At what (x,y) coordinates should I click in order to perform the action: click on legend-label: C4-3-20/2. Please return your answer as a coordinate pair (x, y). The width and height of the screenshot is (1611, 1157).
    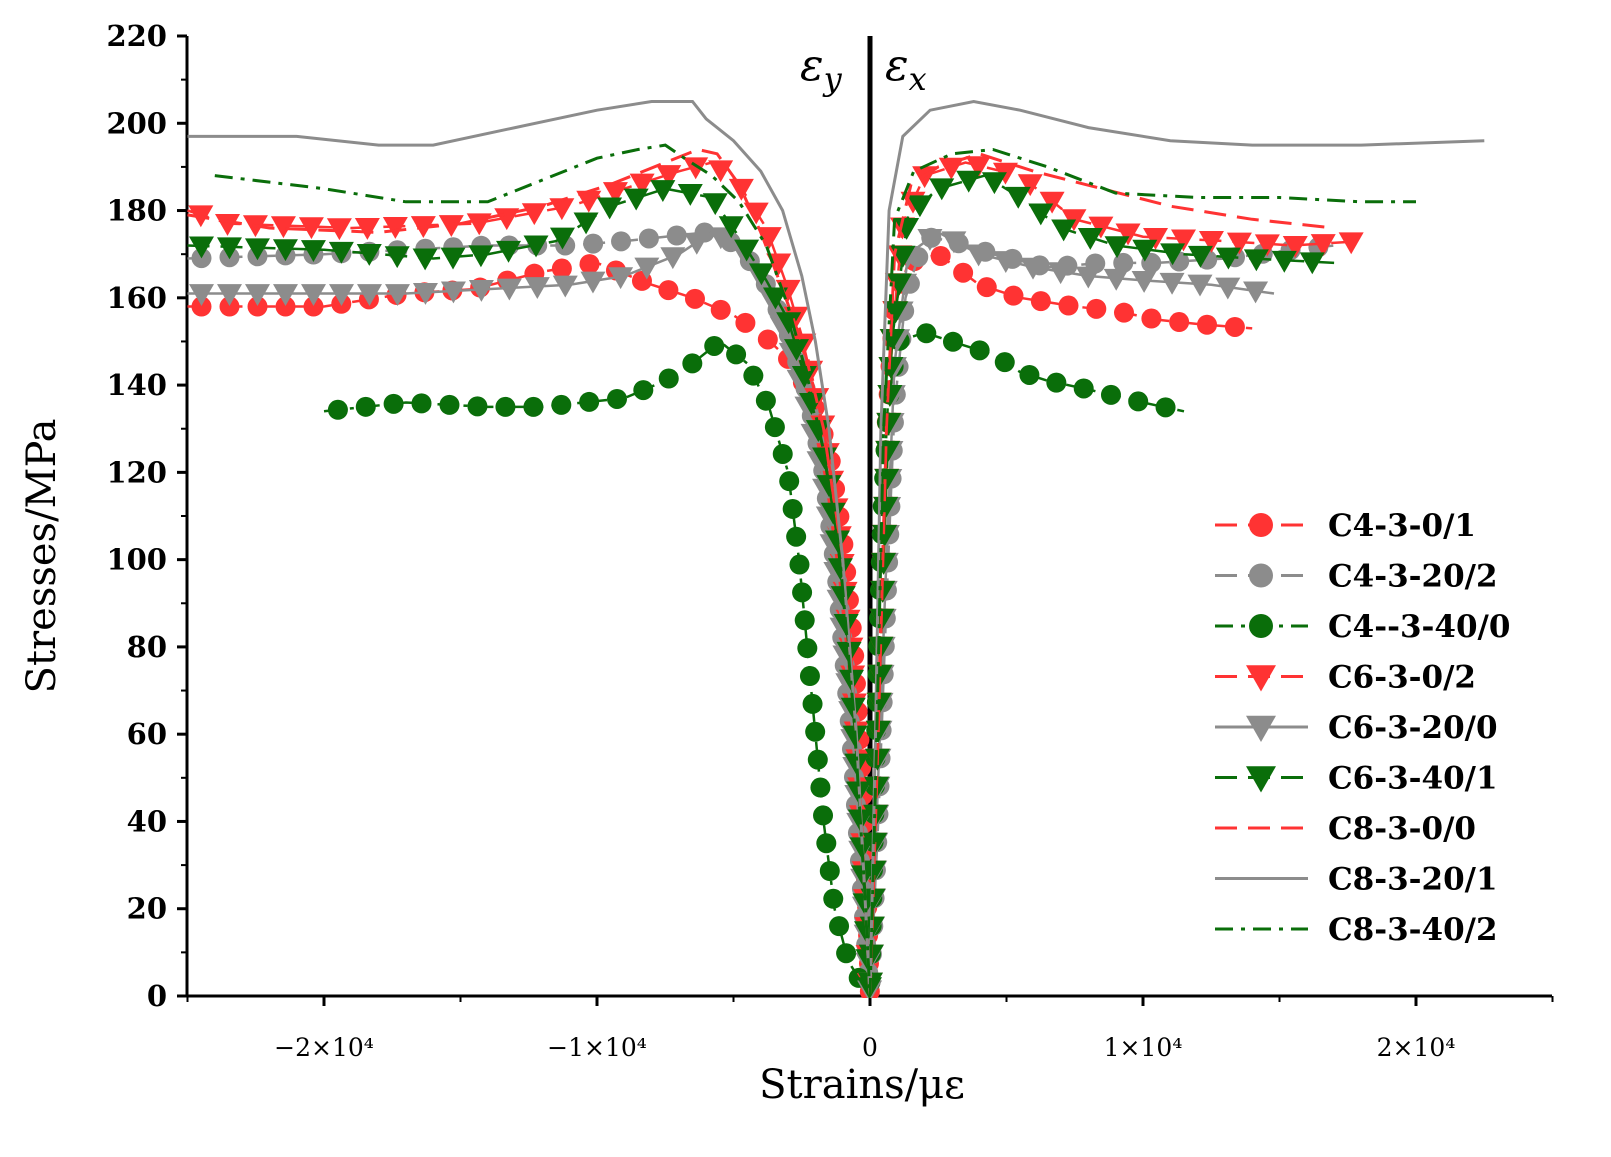
    Looking at the image, I should click on (1413, 577).